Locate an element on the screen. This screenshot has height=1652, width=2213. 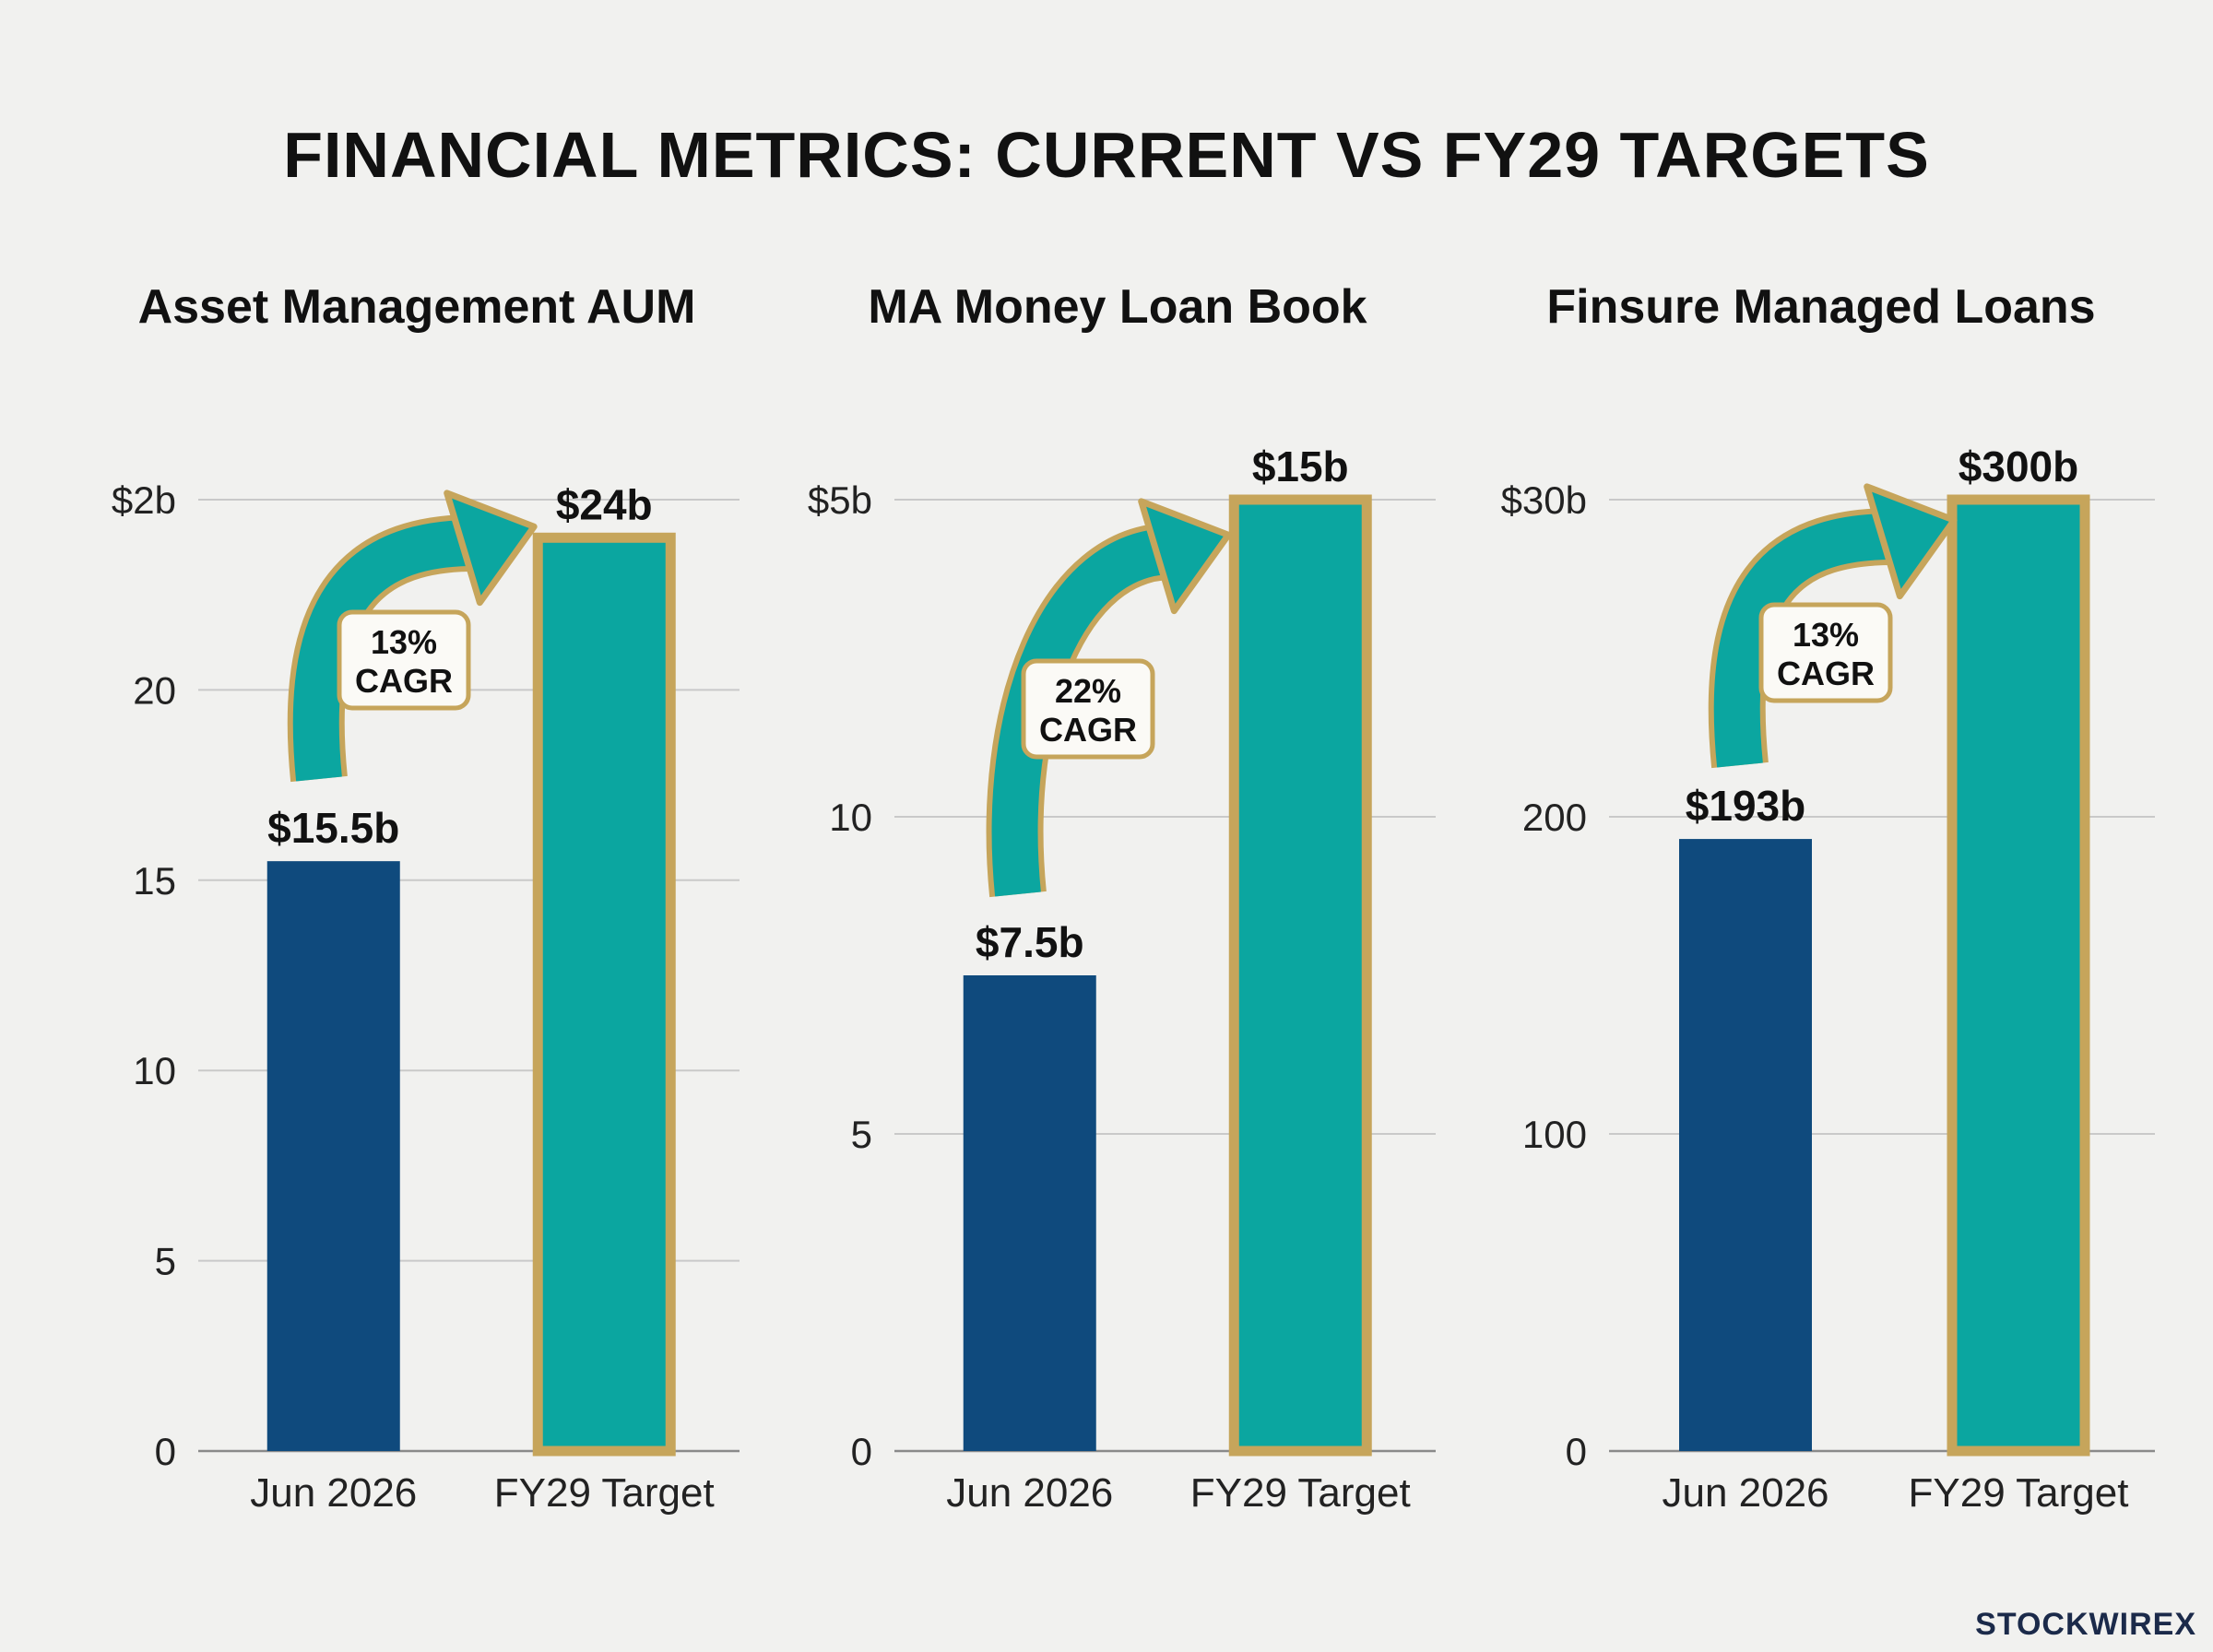
cagr-value: 22% is located at coordinates (1088, 691).